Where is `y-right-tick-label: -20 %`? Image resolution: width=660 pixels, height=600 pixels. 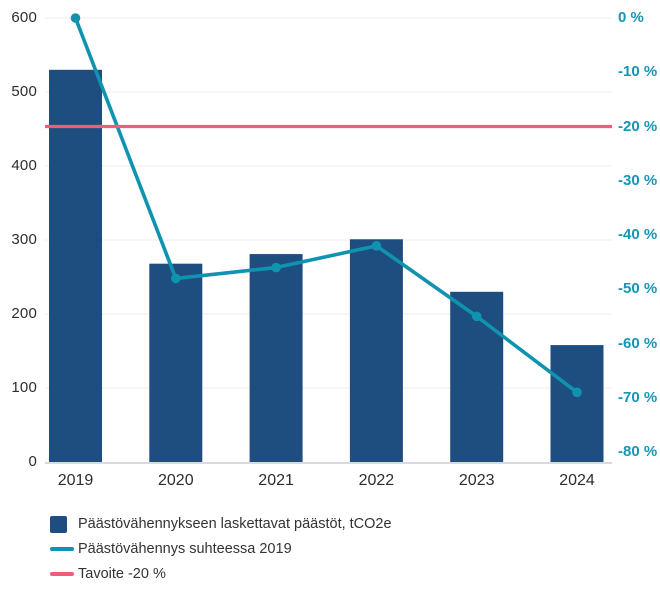
y-right-tick-label: -20 % is located at coordinates (638, 126).